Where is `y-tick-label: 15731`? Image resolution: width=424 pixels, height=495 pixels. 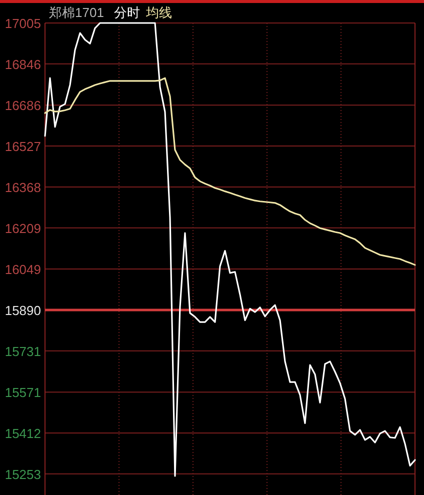 y-tick-label: 15731 is located at coordinates (22, 351).